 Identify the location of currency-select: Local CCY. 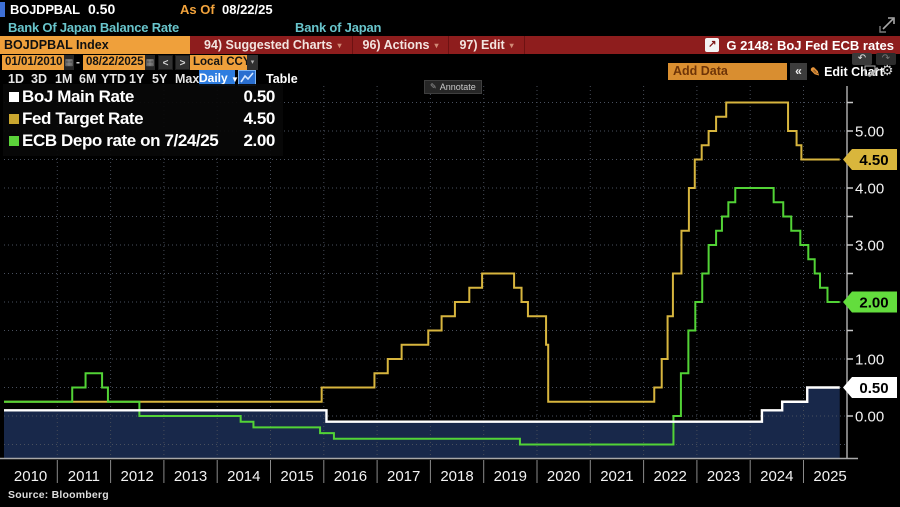
(222, 62).